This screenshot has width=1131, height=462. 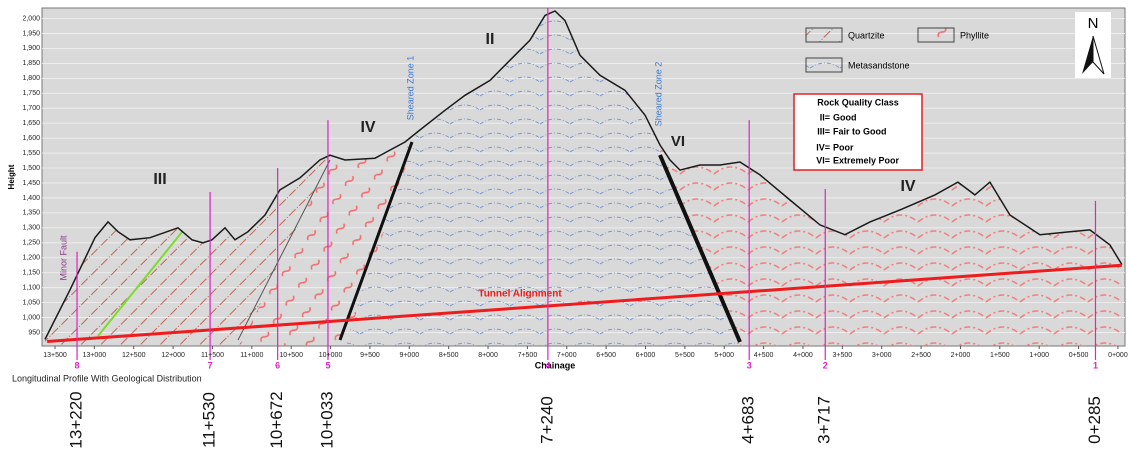 What do you see at coordinates (678, 141) in the screenshot?
I see `zone-label: VI` at bounding box center [678, 141].